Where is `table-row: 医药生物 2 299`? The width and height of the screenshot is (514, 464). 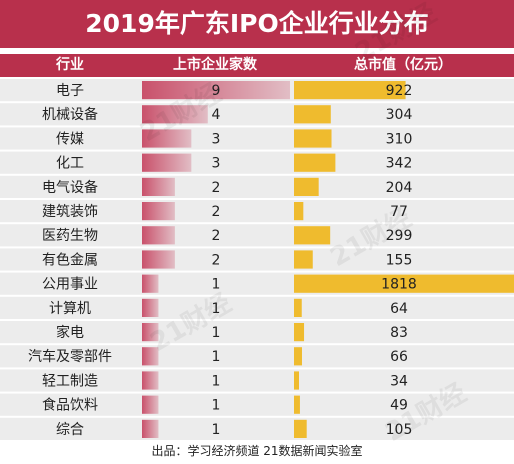
table-row: 医药生物 2 299 is located at coordinates (257, 235).